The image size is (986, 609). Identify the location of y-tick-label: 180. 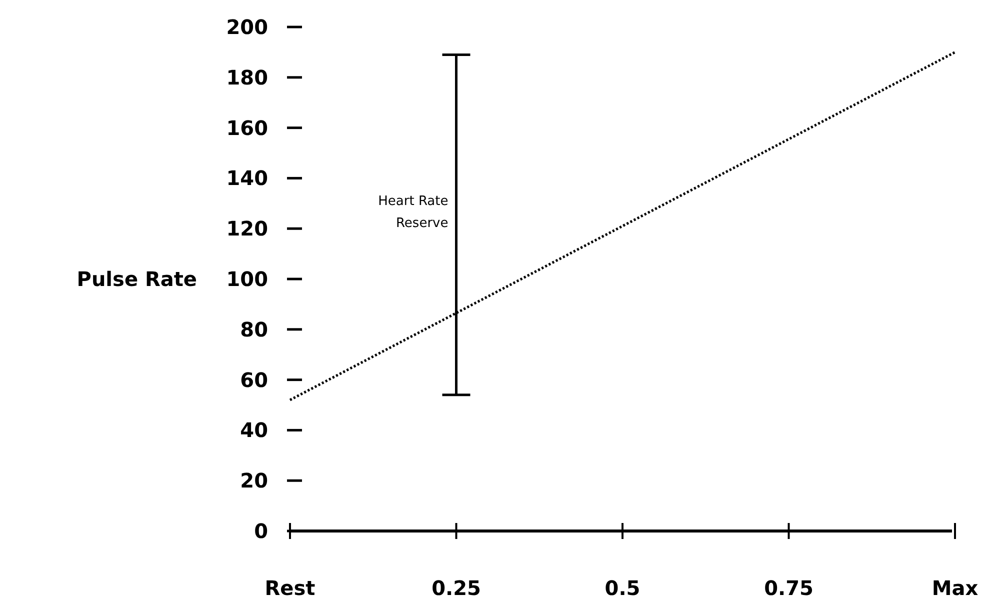
(247, 77).